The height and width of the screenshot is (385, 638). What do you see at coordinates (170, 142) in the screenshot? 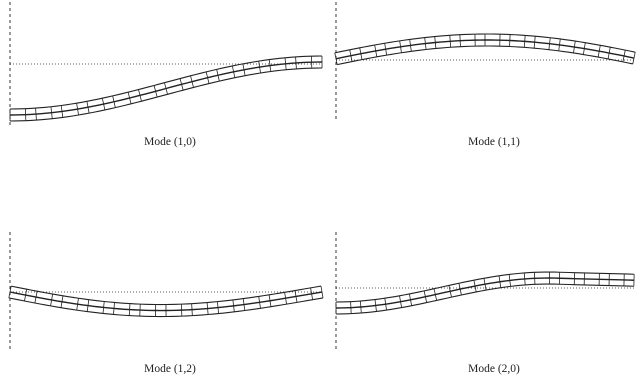
I see `mode-caption: Mode (1,0)` at bounding box center [170, 142].